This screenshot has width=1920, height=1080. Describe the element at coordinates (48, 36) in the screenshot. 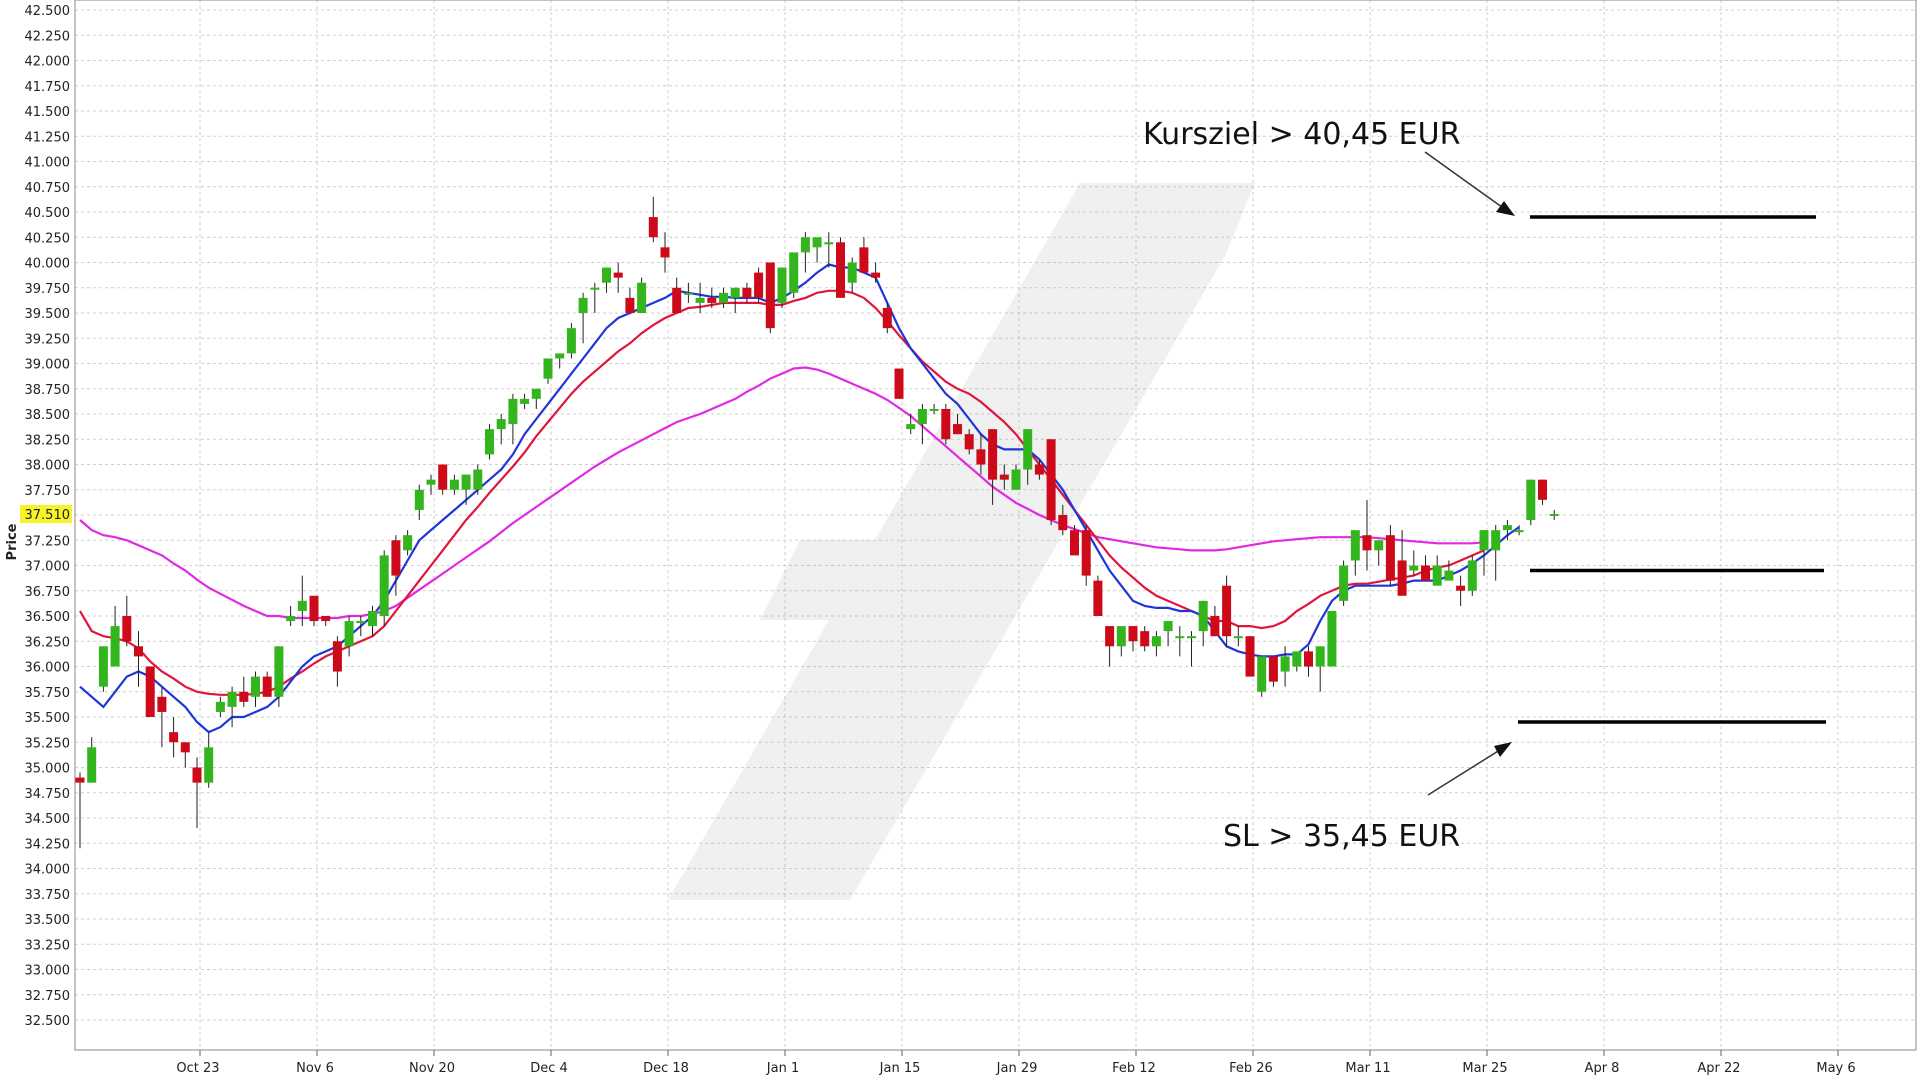

I see `y-tick-label: 42.250` at that location.